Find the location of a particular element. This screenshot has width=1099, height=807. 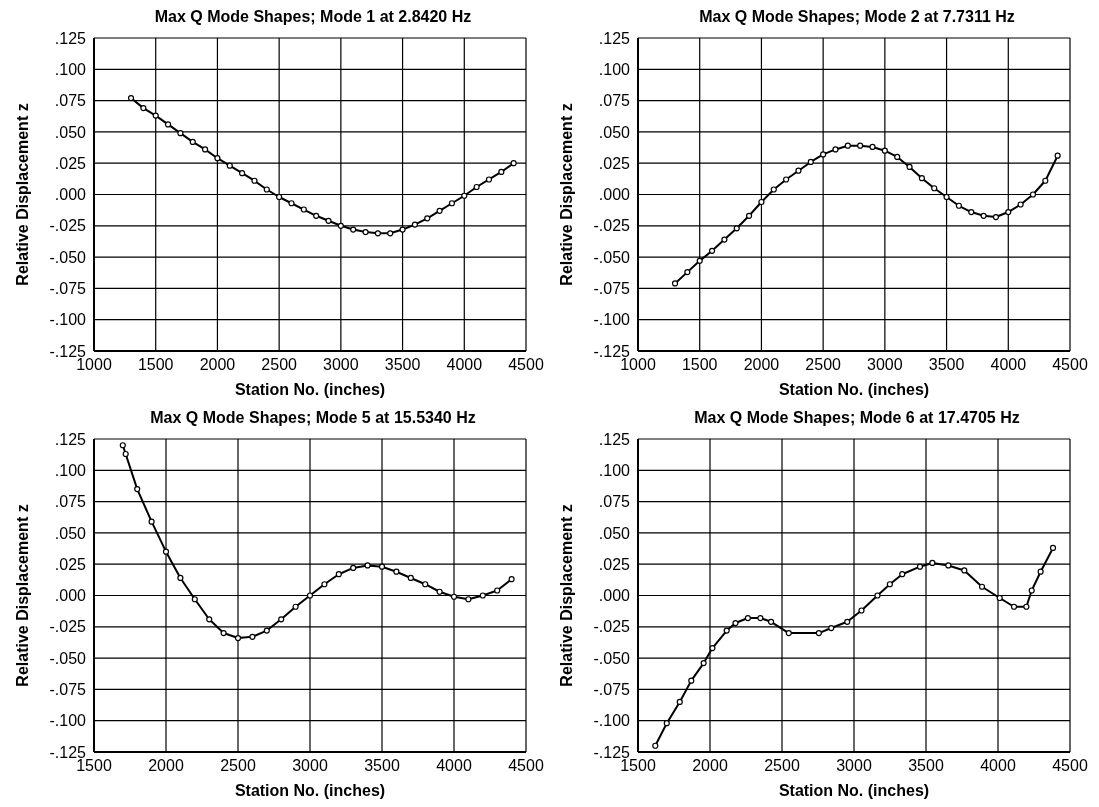

chart-title: Max Q Mode Shapes; Mode 6 at 17.4705 Hz is located at coordinates (857, 418).